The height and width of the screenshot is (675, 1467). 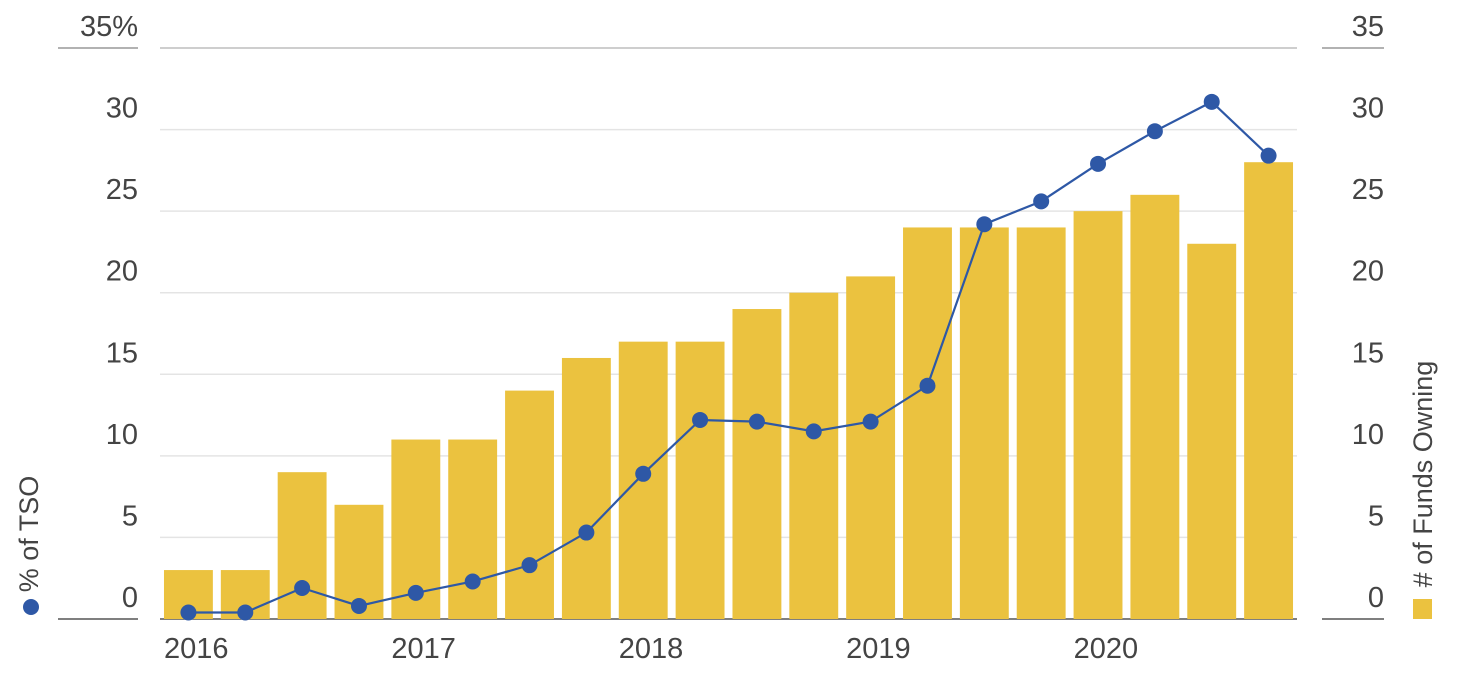 I want to click on left-axis-ticks: 0 5 10 15 20 25 30 35%, so click(x=109, y=312).